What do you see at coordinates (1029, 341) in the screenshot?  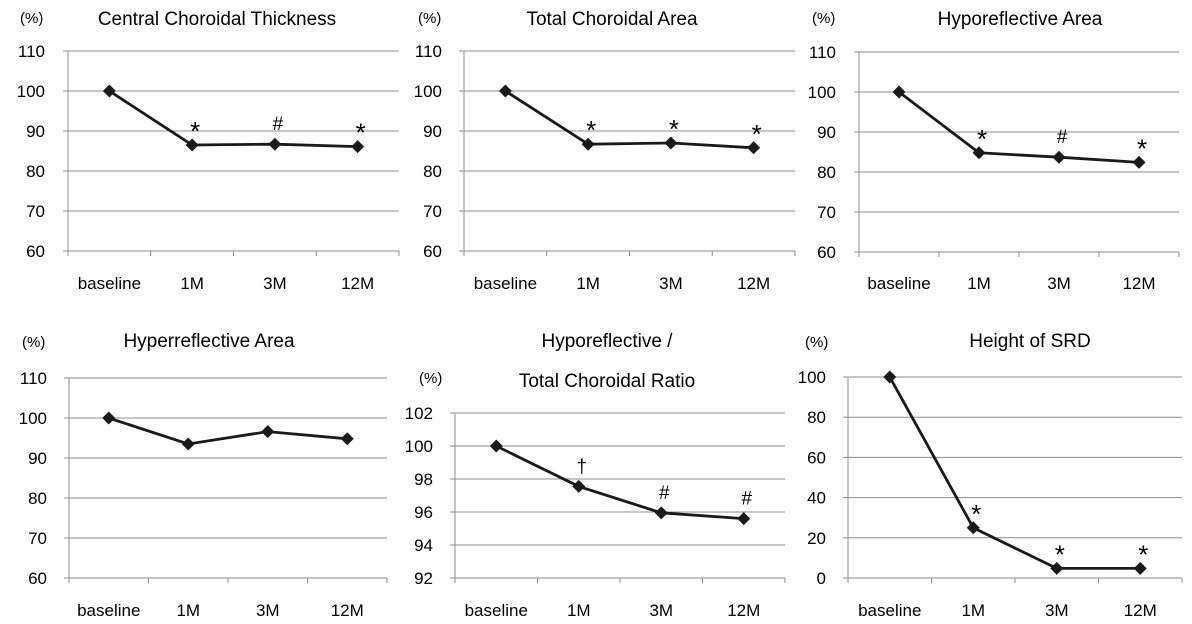 I see `chart-title: Height of SRD` at bounding box center [1029, 341].